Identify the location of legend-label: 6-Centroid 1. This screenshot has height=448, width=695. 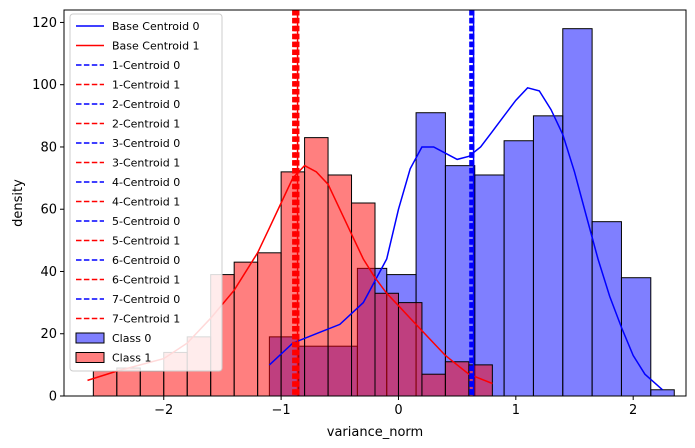
(146, 280).